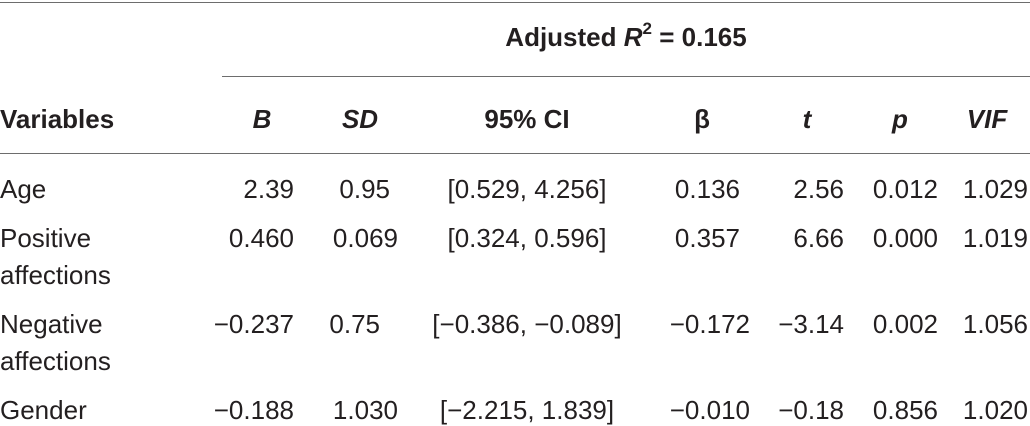 The height and width of the screenshot is (426, 1030). Describe the element at coordinates (818, 238) in the screenshot. I see `cell-t: 6.66` at that location.